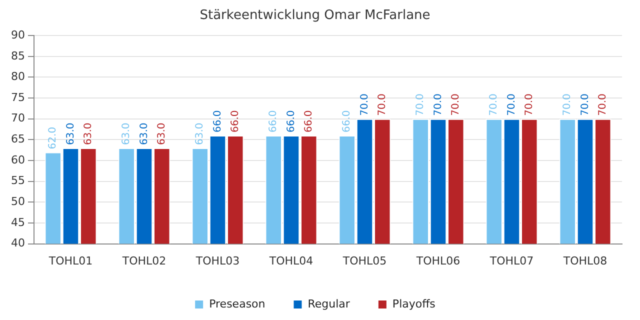 This screenshot has width=640, height=320. Describe the element at coordinates (17, 97) in the screenshot. I see `y-tick-label: 75` at that location.